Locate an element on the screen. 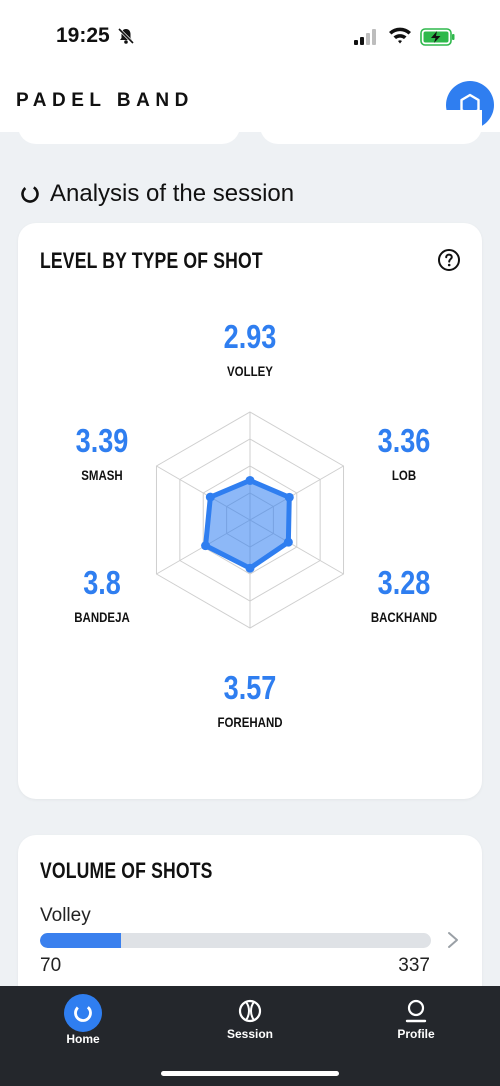 This screenshot has height=1086, width=500. wifi-icon is located at coordinates (400, 35).